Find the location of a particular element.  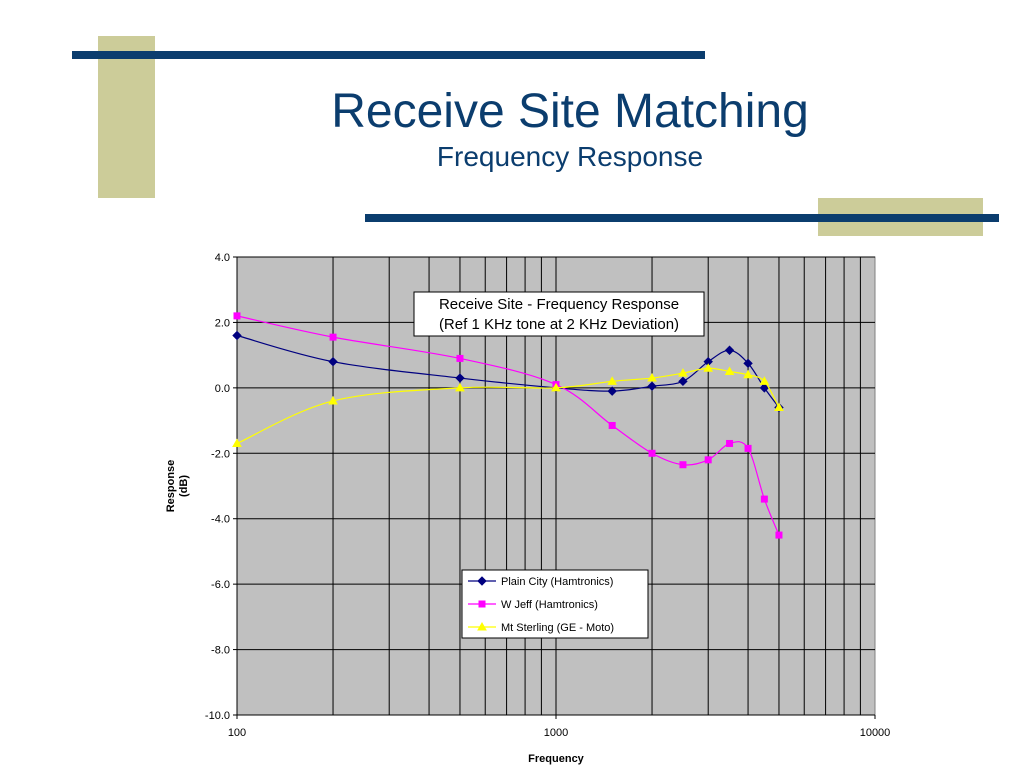

x-tick-label: 1000 is located at coordinates (556, 733).